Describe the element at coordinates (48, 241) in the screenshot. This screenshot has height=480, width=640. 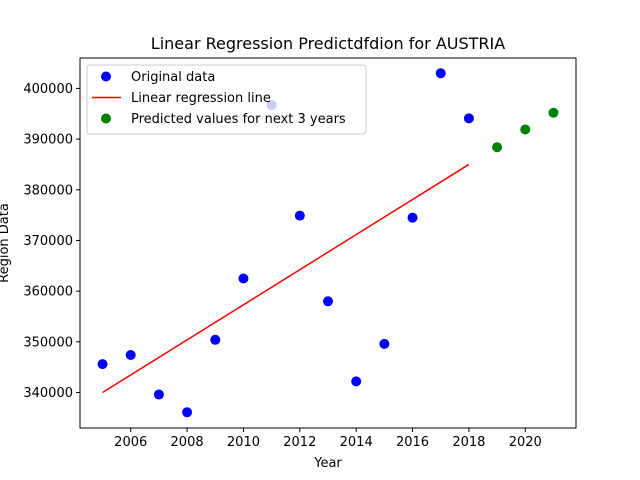
I see `y-tick-label: 370000` at that location.